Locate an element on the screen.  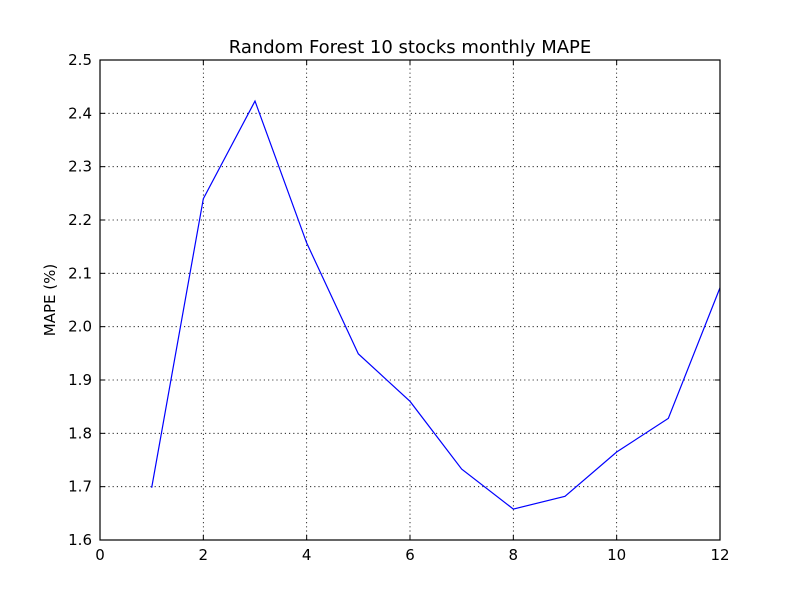
y-tick-labels: 1.6 1.7 1.8 1.9 2.0 2.1 2.2 2.3 2.4 2.5 is located at coordinates (80, 300).